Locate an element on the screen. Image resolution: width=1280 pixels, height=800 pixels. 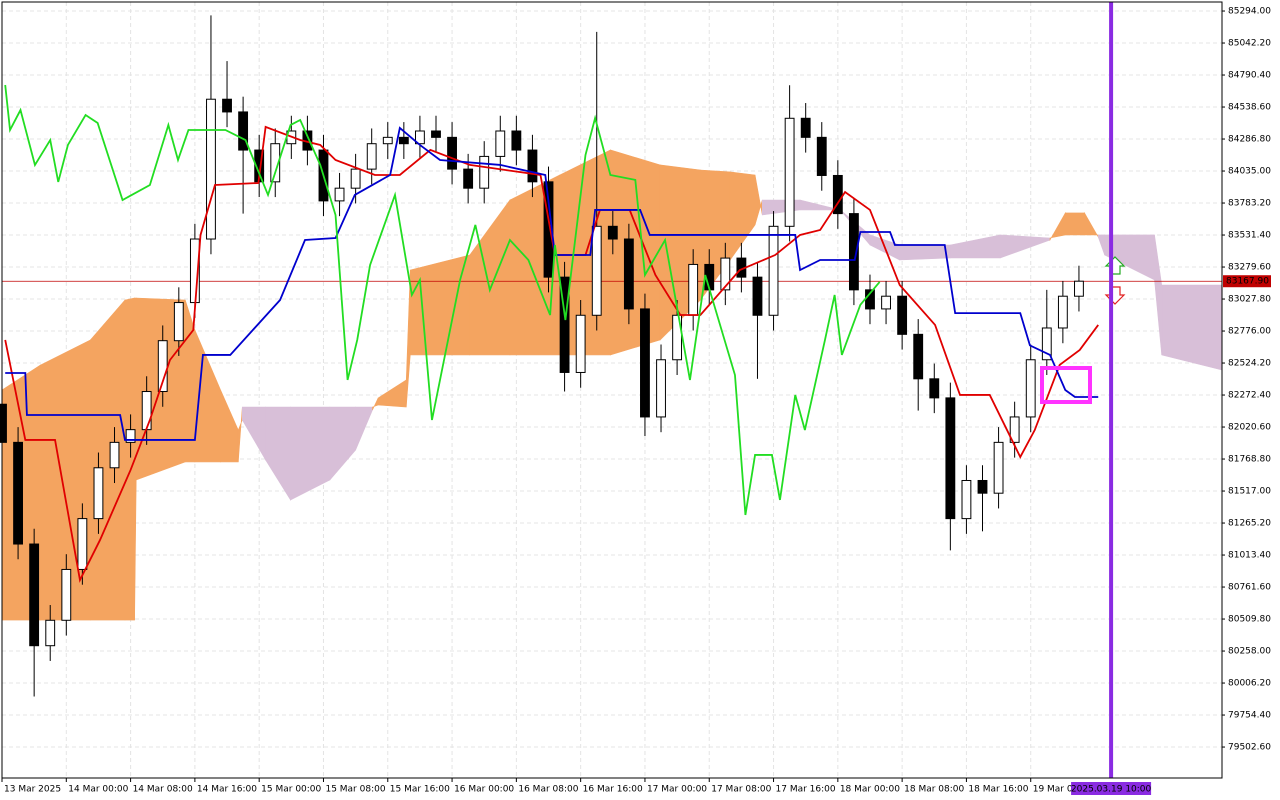
y-tick-label: 81768.80 is located at coordinates (1249, 460).